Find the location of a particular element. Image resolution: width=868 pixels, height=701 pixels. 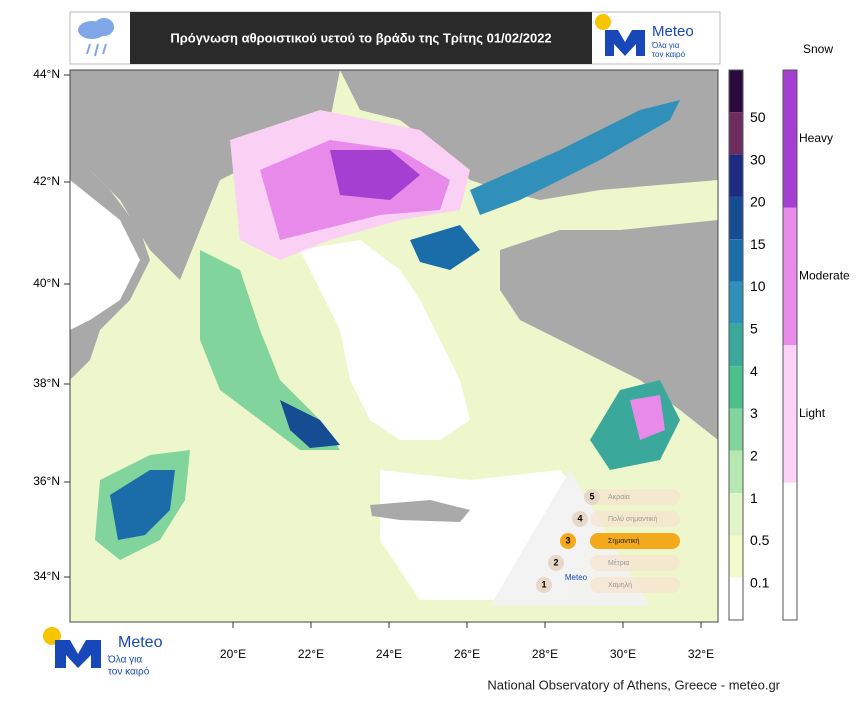

lat-label: 38°N is located at coordinates (46, 383).